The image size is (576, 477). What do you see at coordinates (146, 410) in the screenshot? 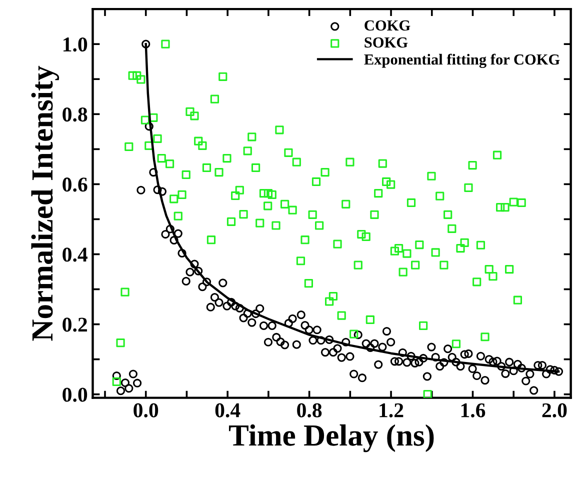
I see `x-tick-label: 0.0` at bounding box center [146, 410].